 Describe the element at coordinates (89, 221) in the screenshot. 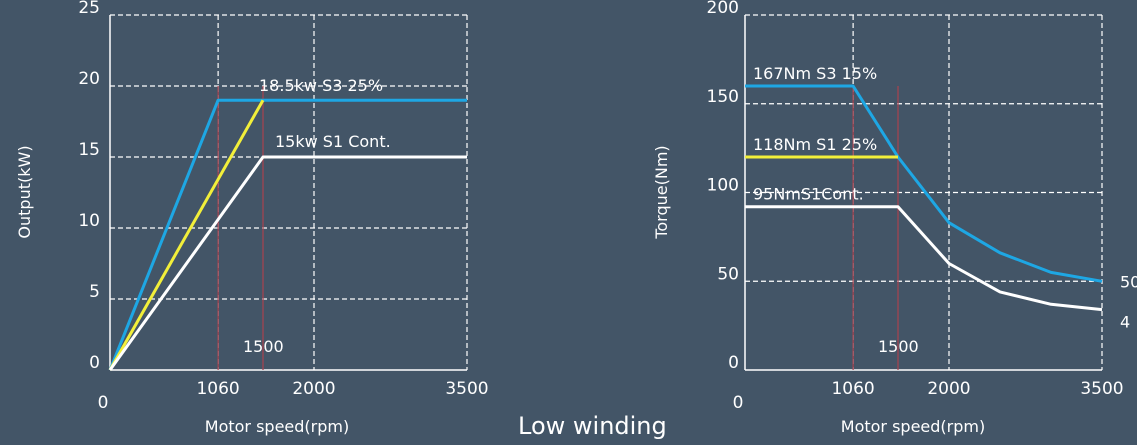

I see `y-tick-label: 10` at that location.